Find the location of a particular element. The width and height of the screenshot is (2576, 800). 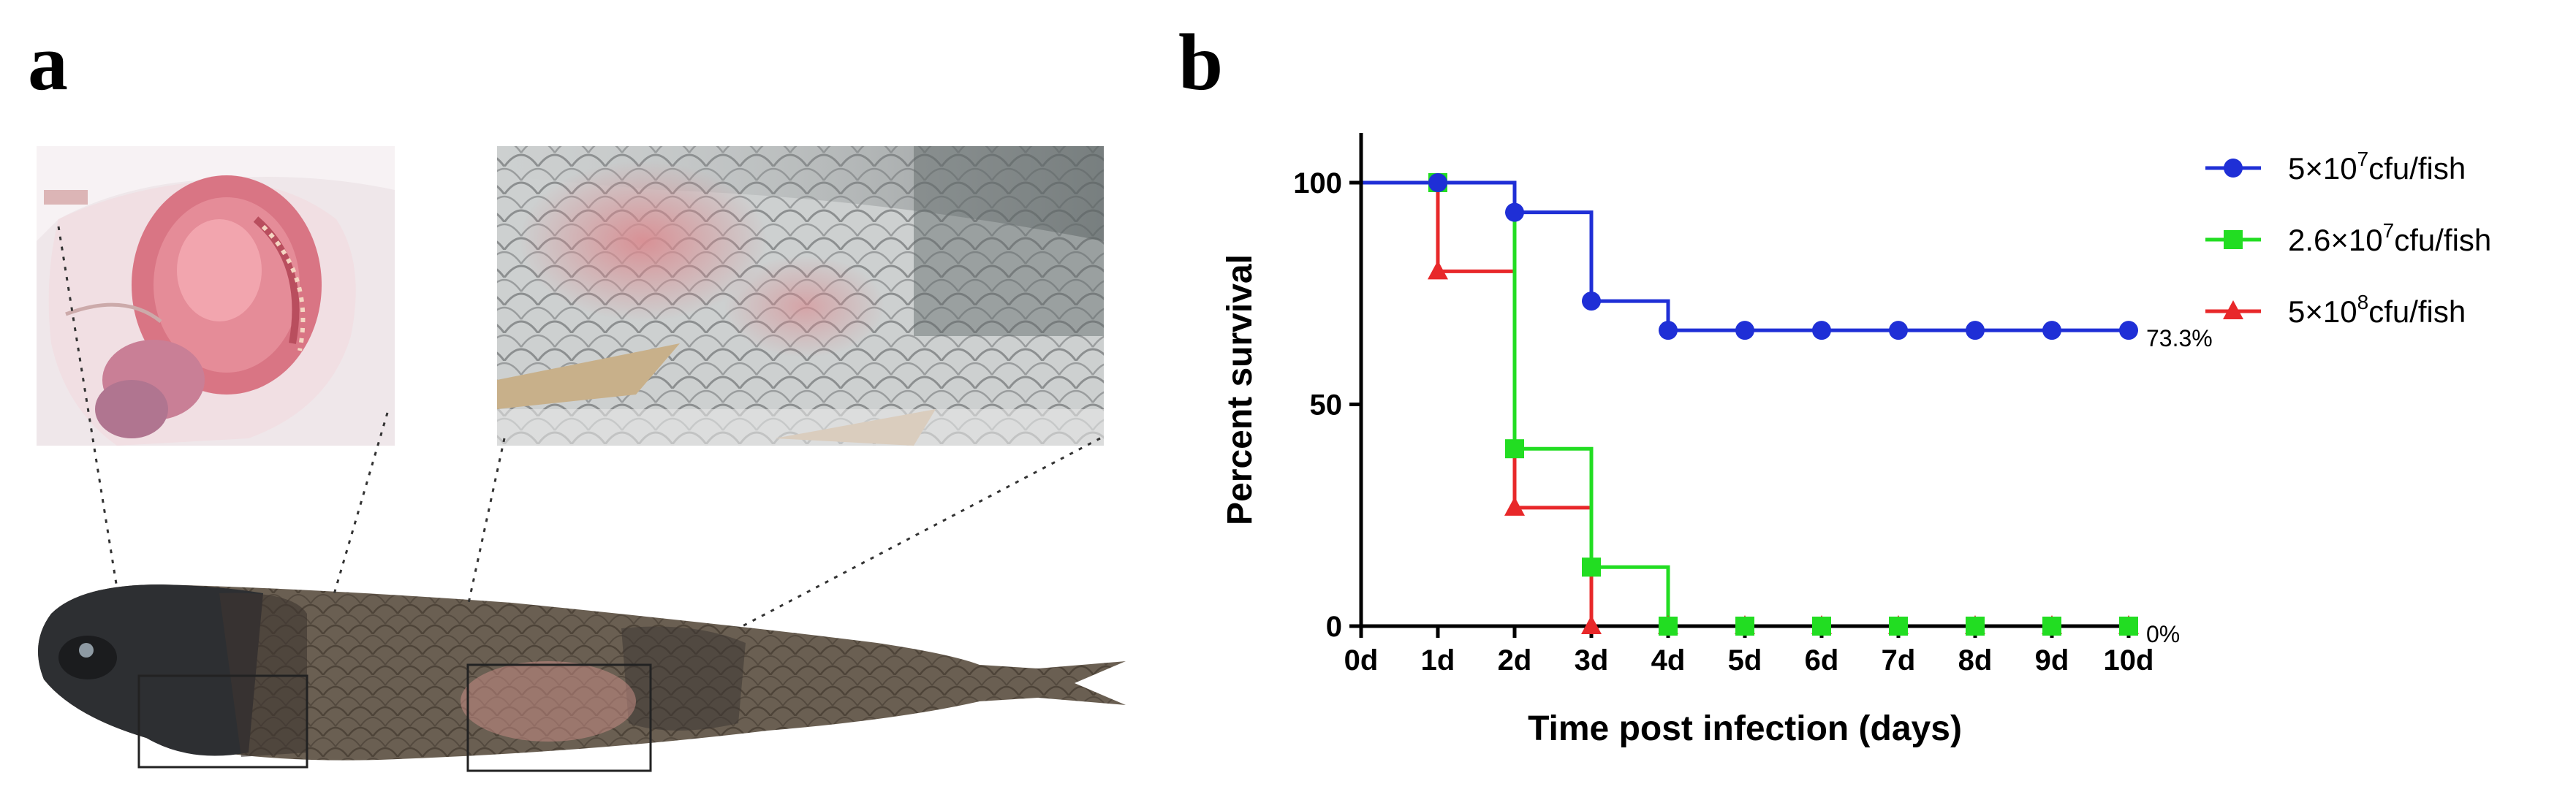

series-2-end-label: 0% is located at coordinates (2163, 634).